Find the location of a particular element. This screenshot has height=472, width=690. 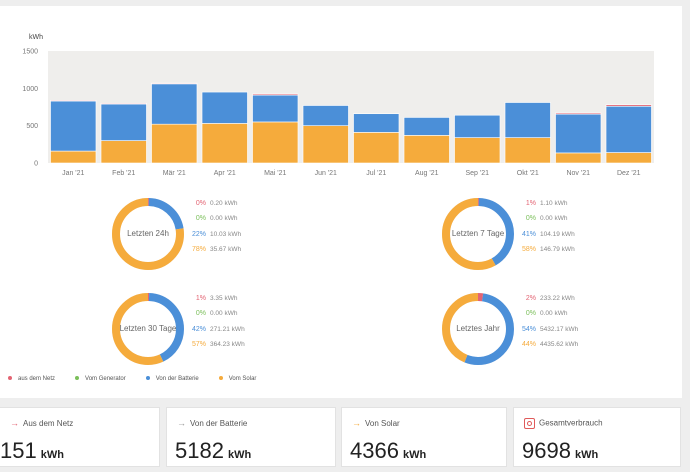

donut-value: 10.03 kWh is located at coordinates (226, 234).